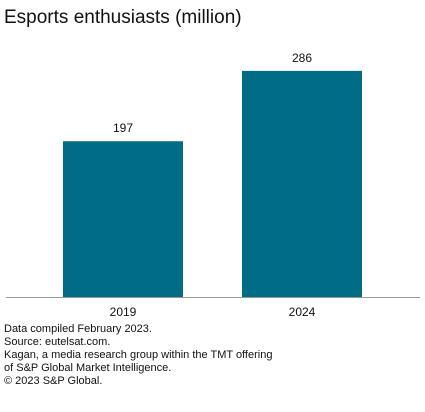 This screenshot has height=412, width=425. What do you see at coordinates (78, 329) in the screenshot?
I see `footnote-date: Data compiled February 2023.` at bounding box center [78, 329].